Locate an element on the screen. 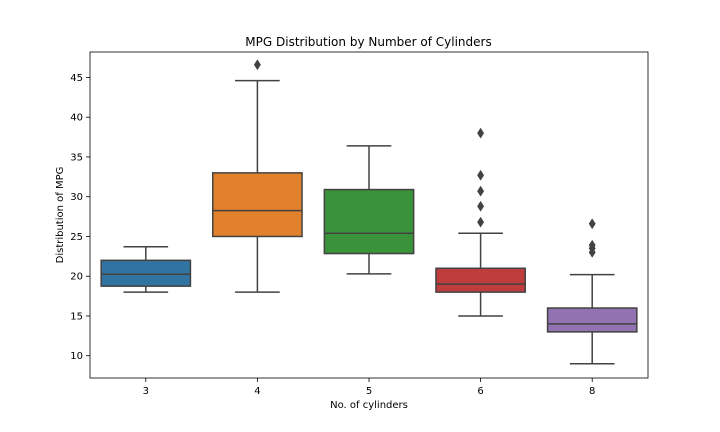 This screenshot has height=432, width=720. x-tick-label: 5 is located at coordinates (369, 391).